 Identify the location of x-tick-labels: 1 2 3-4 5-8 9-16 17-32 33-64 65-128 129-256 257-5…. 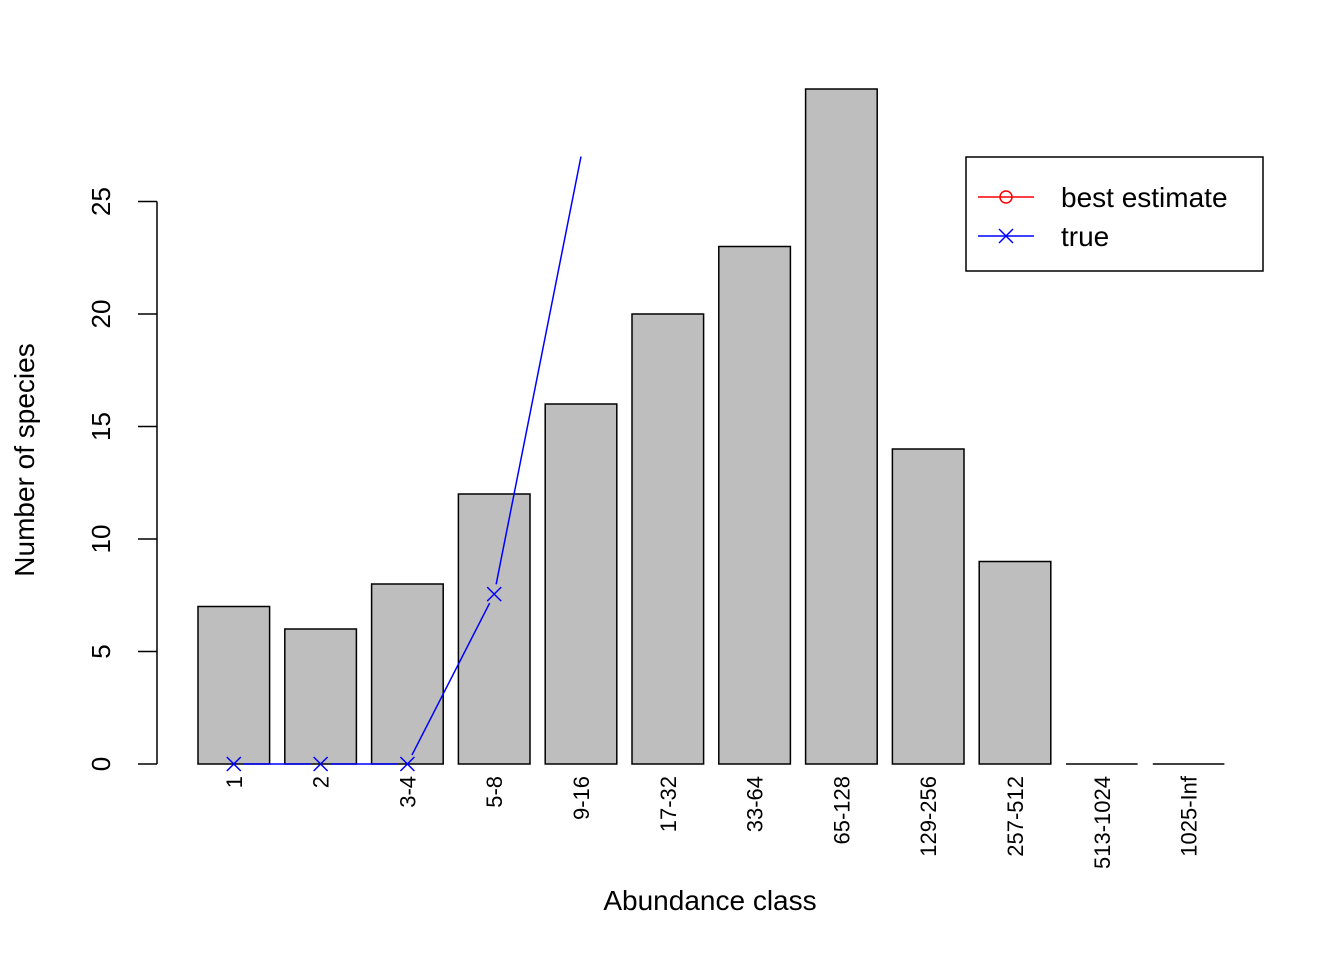
(712, 822).